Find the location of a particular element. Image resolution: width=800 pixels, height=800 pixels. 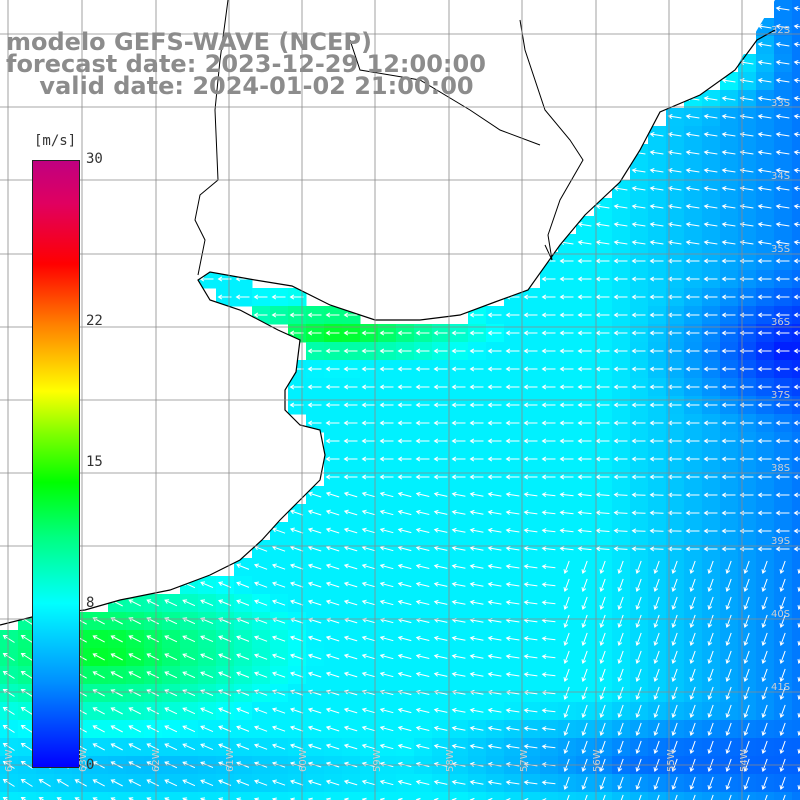

longitude-label: 61W is located at coordinates (230, 760).